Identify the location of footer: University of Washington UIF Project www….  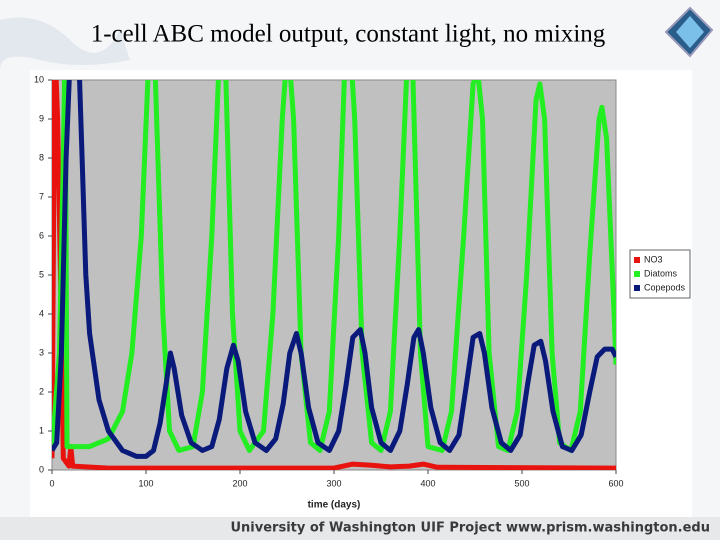
(470, 528).